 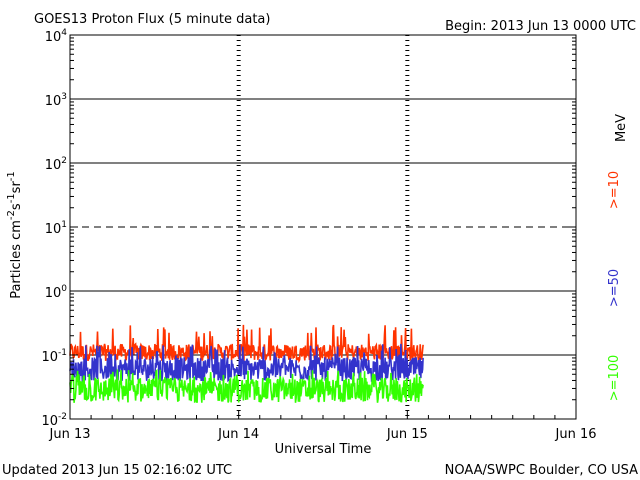 What do you see at coordinates (54, 356) in the screenshot?
I see `y-tick-label: 10⁻¹` at bounding box center [54, 356].